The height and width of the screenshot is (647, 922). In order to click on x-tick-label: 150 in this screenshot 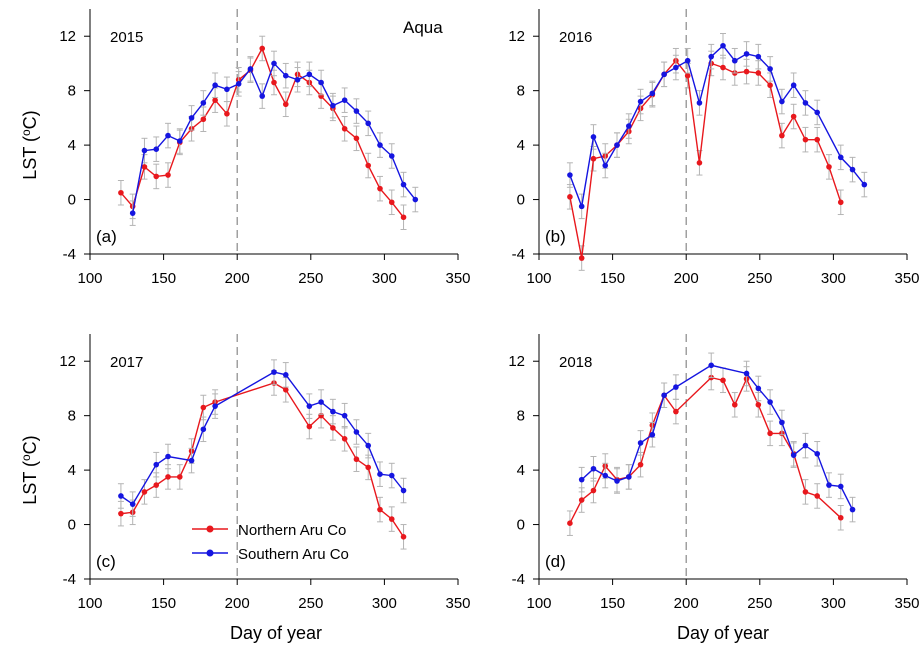, I will do `click(612, 603)`.